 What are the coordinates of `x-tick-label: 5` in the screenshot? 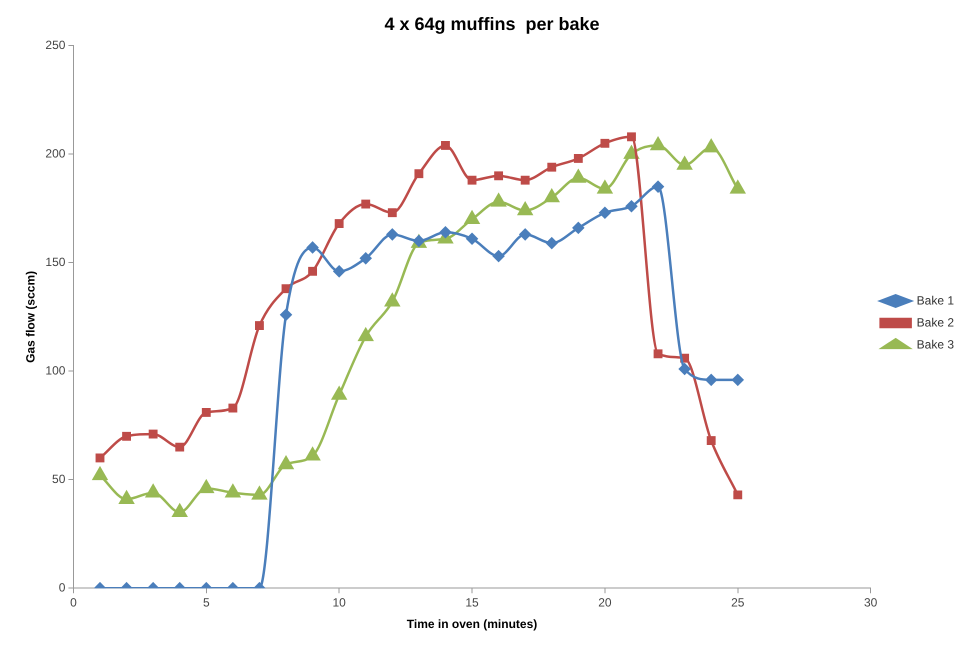 It's located at (206, 603).